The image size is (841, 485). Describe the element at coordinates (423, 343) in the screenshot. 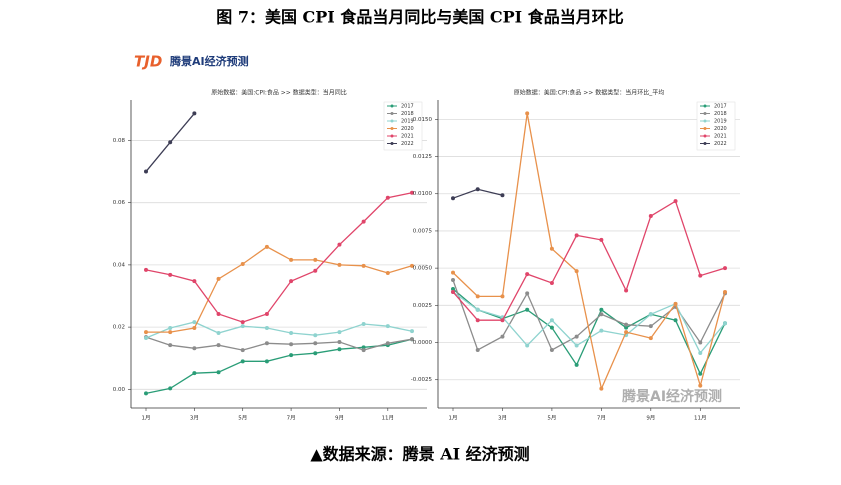

I see `y-tick-label: 0.0000` at that location.